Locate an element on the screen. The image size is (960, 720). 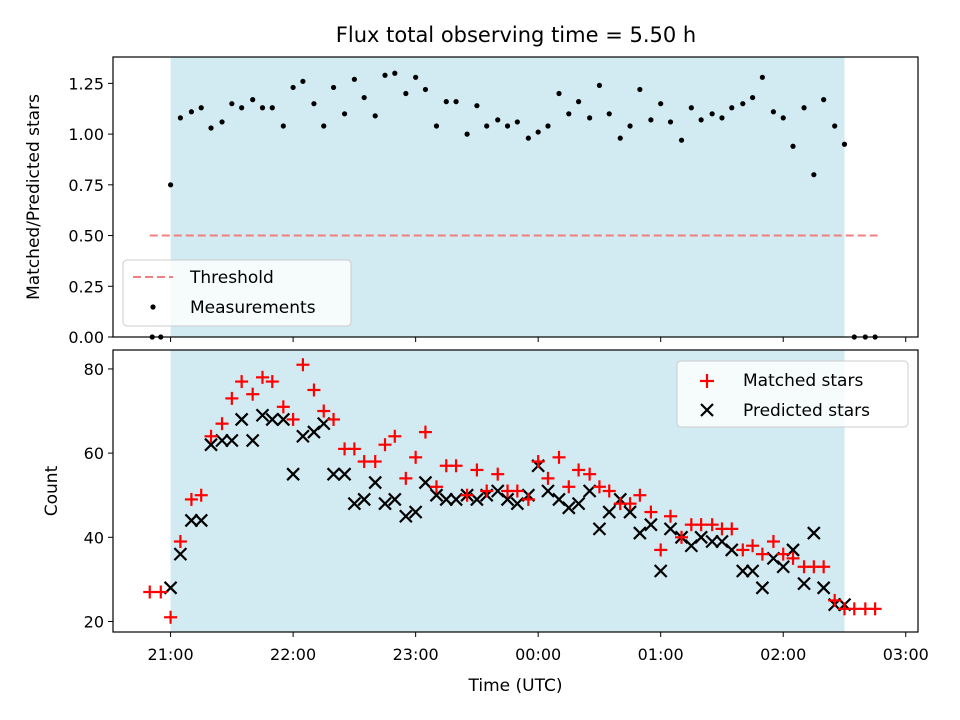
ratio-legend-box is located at coordinates (237, 293).